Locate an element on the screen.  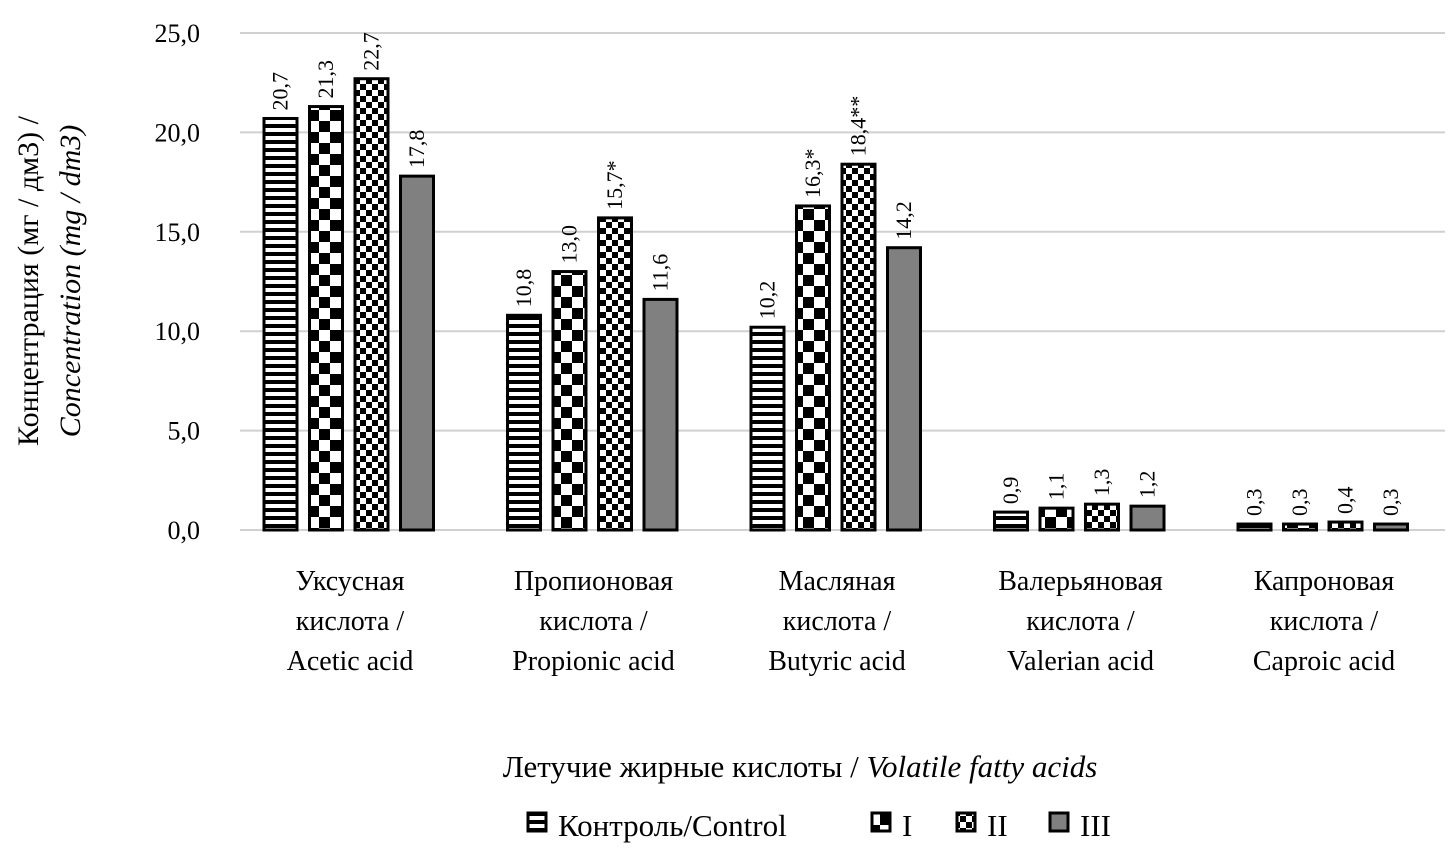
x-tick-label: Капроновая is located at coordinates (1324, 581).